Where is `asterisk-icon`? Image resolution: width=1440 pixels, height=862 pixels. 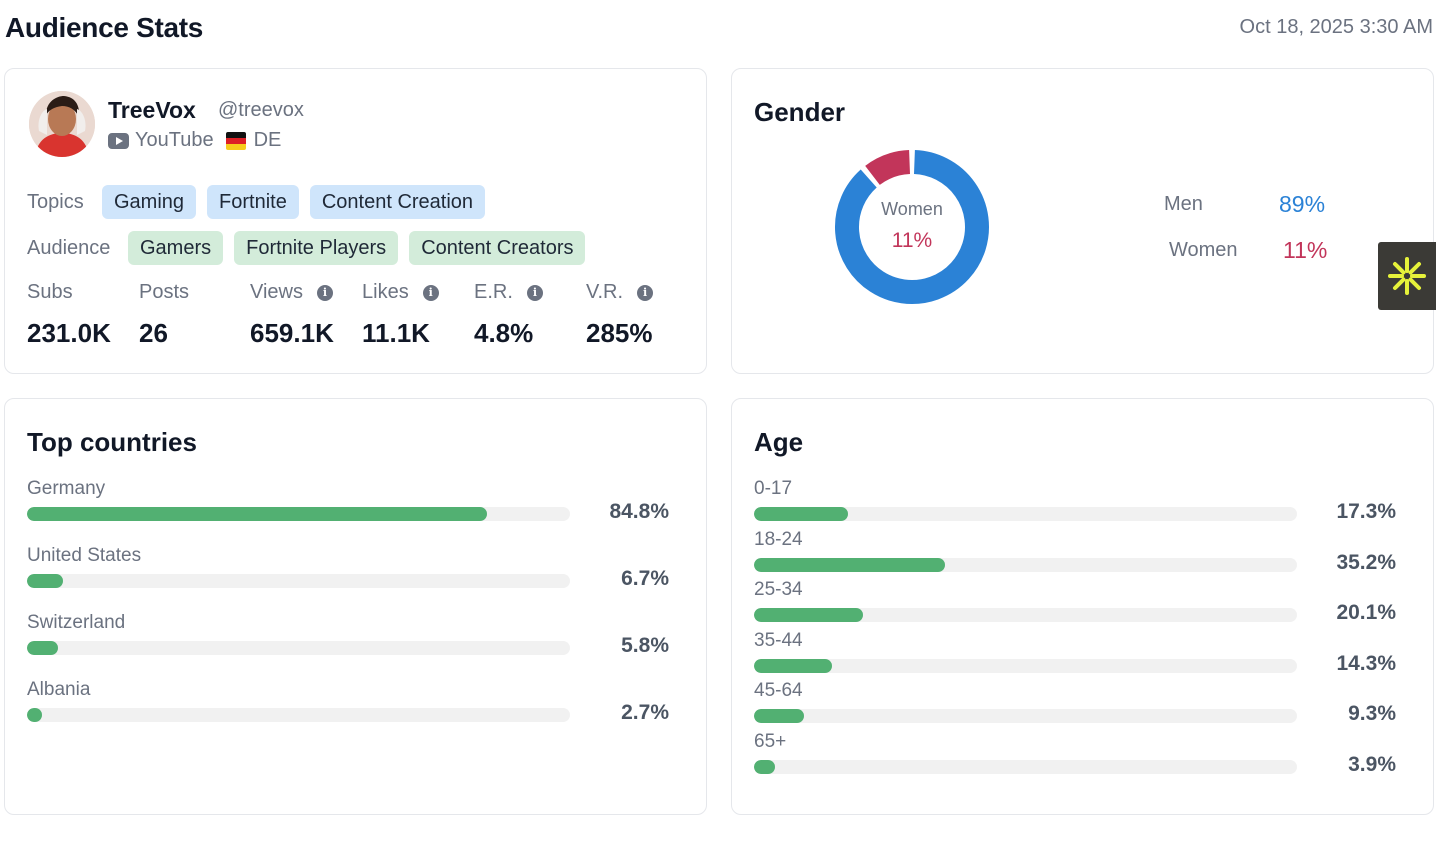
asterisk-icon is located at coordinates (1407, 276).